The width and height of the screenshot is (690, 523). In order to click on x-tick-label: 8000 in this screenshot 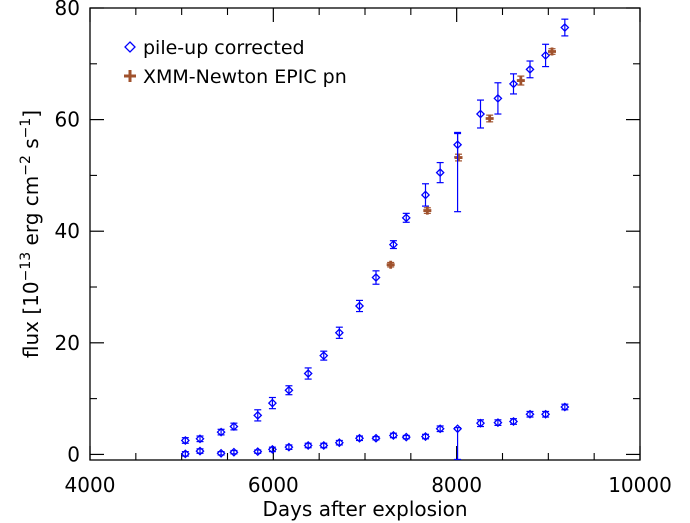, I will do `click(456, 485)`.